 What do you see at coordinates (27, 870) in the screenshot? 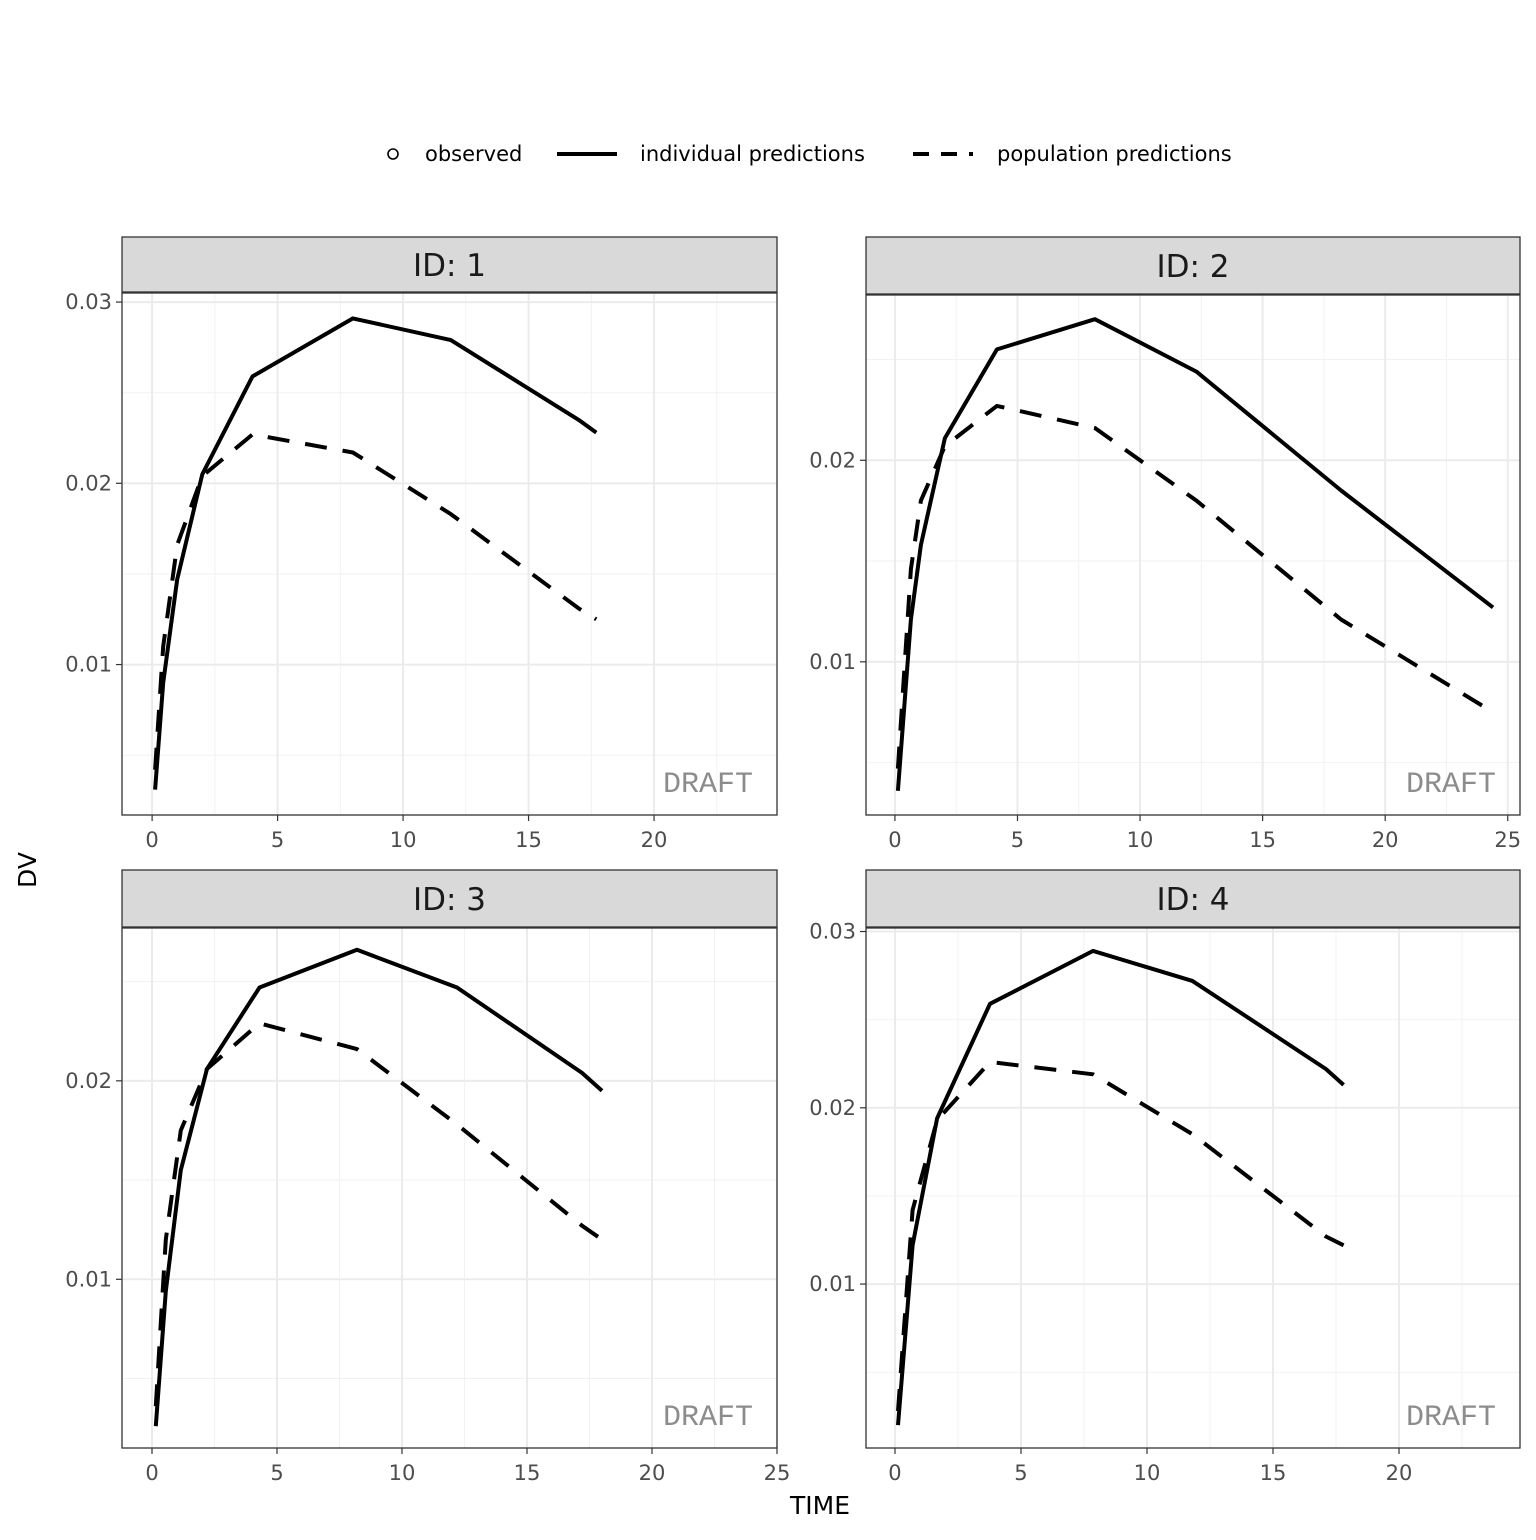
I see `y-axis-label: DV` at bounding box center [27, 870].